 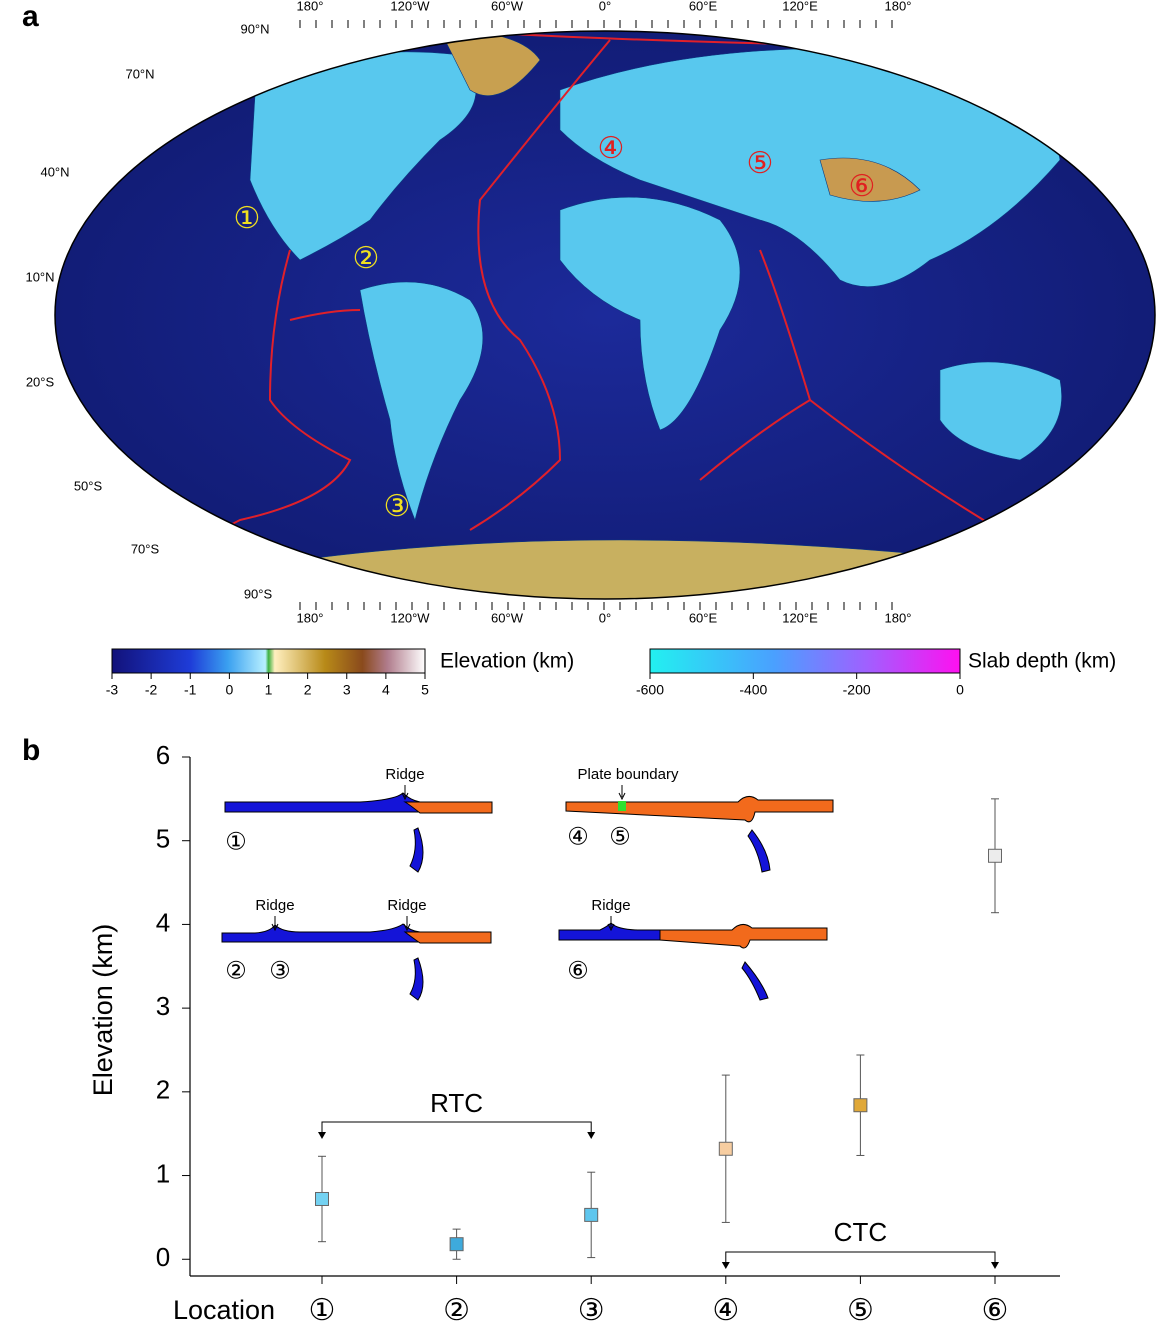 I want to click on colorbar-tick-label: -400, so click(x=753, y=690).